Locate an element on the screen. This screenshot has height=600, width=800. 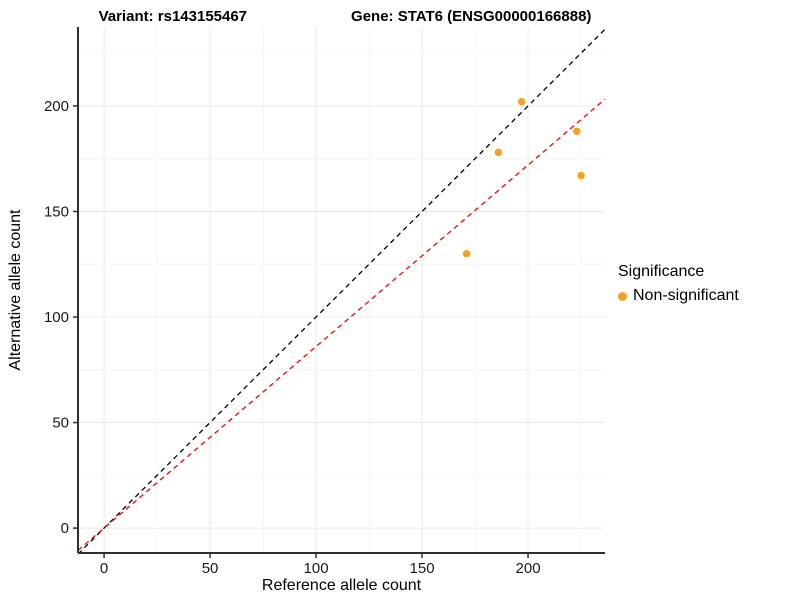
x-tick-label: 100 is located at coordinates (316, 568).